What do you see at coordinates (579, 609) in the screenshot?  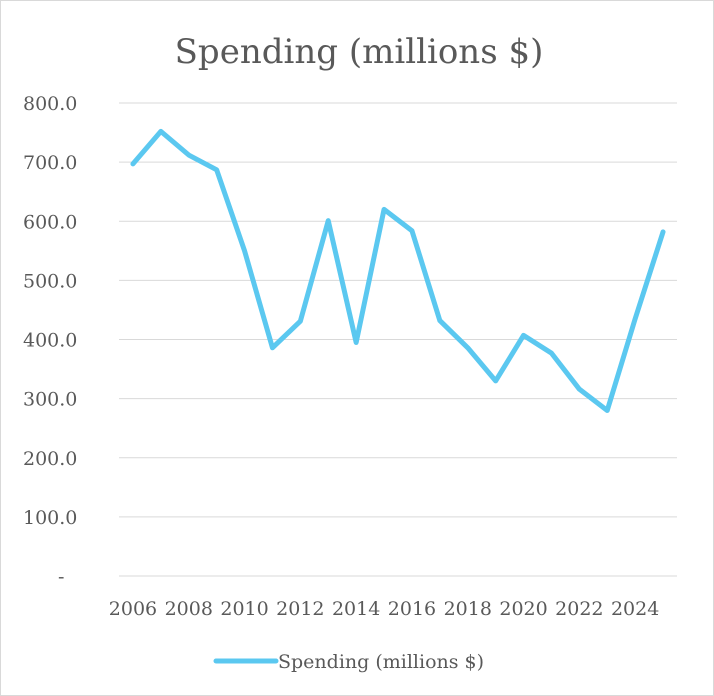 I see `x-tick-label: 2022` at bounding box center [579, 609].